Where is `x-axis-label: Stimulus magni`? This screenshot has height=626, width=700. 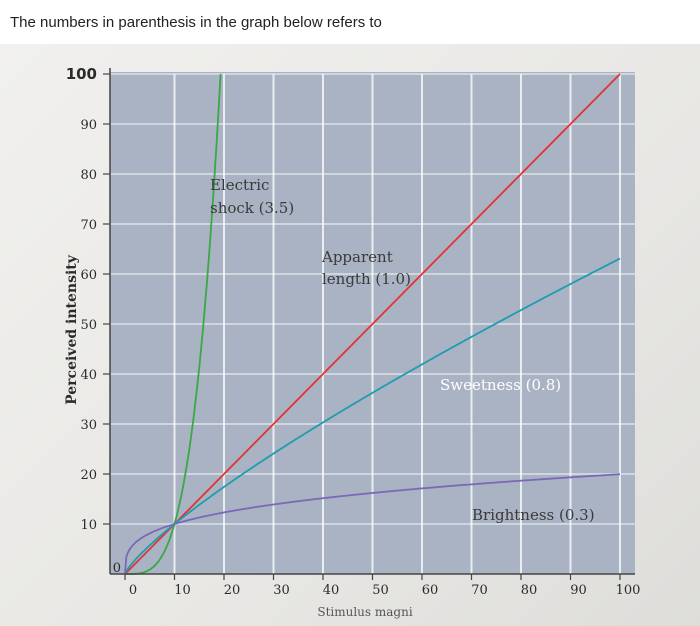 x-axis-label: Stimulus magni is located at coordinates (364, 612).